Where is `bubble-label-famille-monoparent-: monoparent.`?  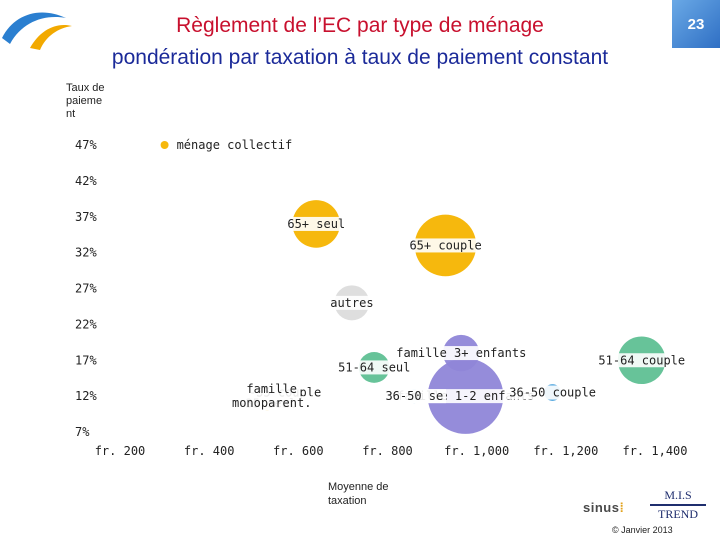
bubble-label-famille-monoparent-: monoparent. is located at coordinates (271, 403).